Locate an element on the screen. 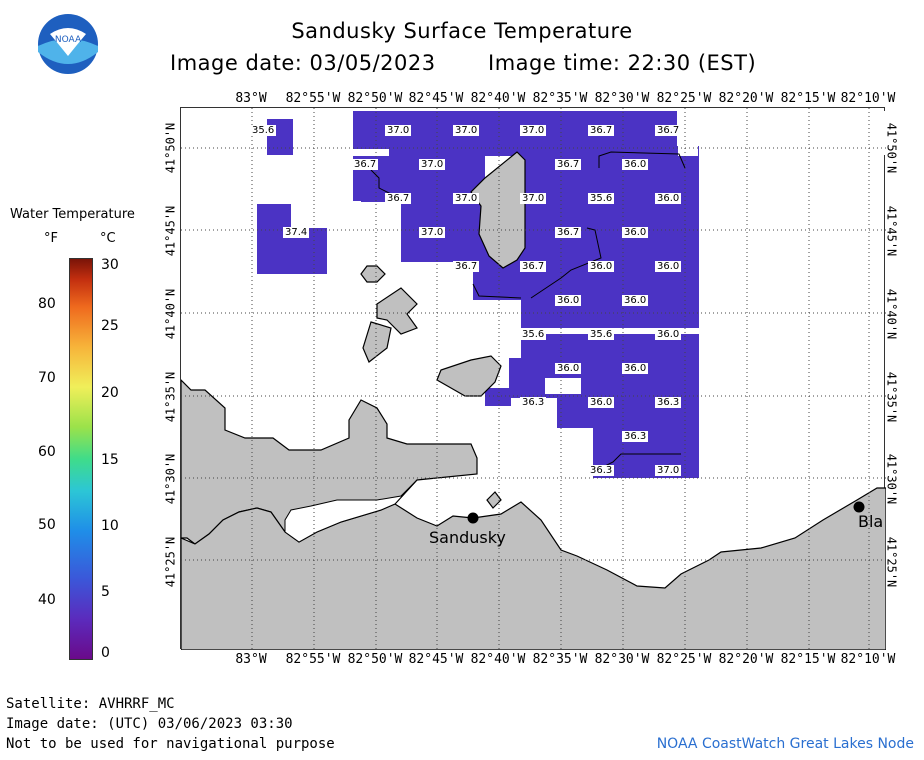  page-title: Sandusky Surface Temperature is located at coordinates (462, 31).